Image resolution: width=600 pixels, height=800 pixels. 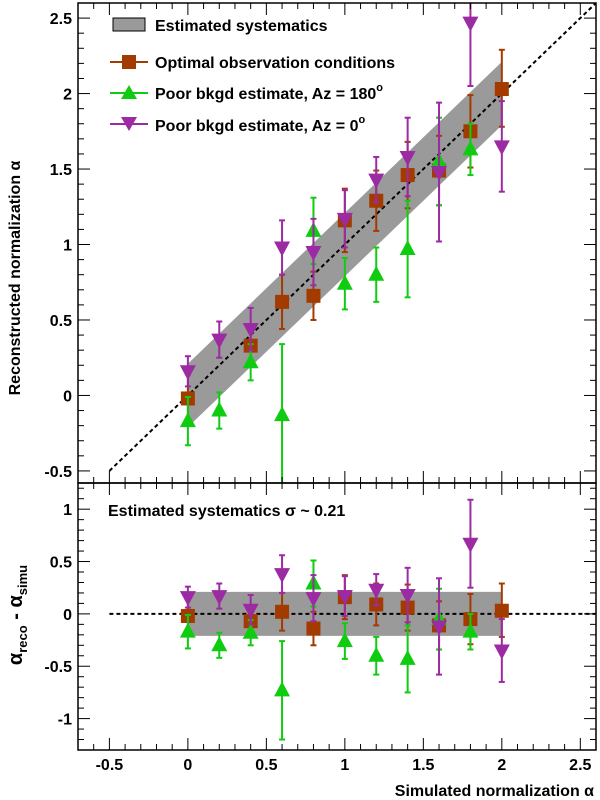 I want to click on top-y-axis-title: Reconstructed normalization α, so click(x=15, y=277).